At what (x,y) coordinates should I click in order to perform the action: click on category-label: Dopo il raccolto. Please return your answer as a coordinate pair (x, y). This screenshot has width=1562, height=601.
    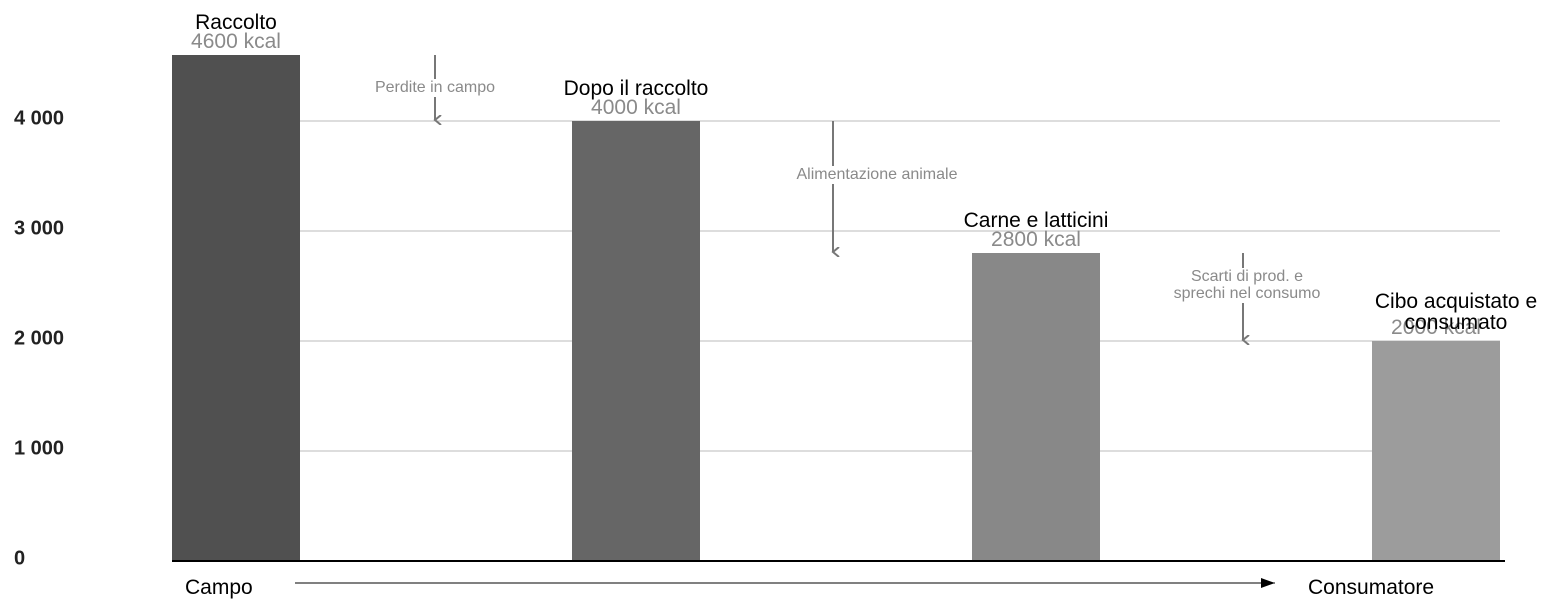
    Looking at the image, I should click on (636, 88).